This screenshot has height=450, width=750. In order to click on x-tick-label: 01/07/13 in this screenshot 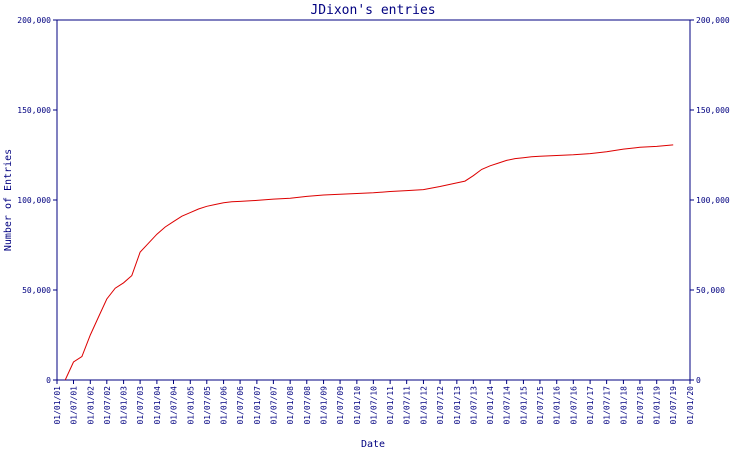, I will do `click(473, 405)`.